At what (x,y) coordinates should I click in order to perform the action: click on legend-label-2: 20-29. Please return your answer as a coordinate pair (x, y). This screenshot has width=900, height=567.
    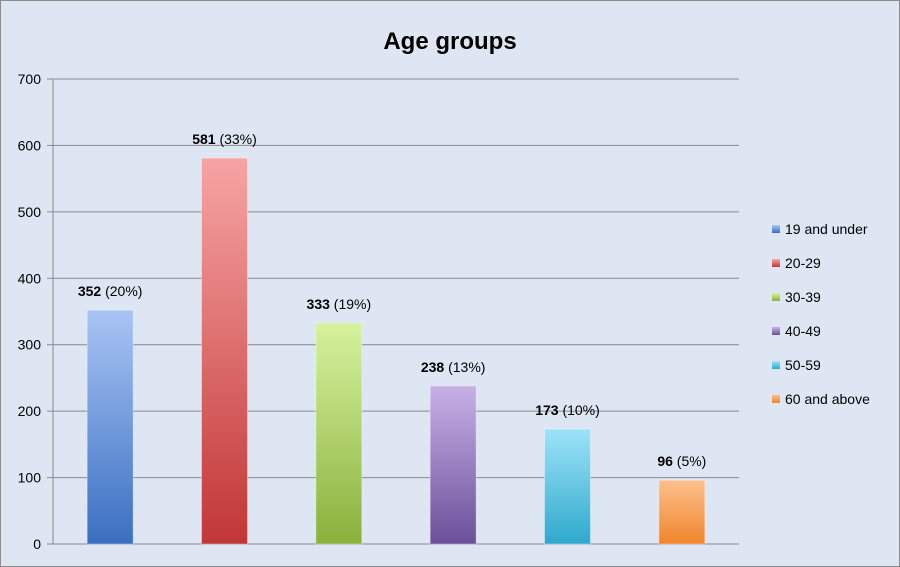
    Looking at the image, I should click on (803, 263).